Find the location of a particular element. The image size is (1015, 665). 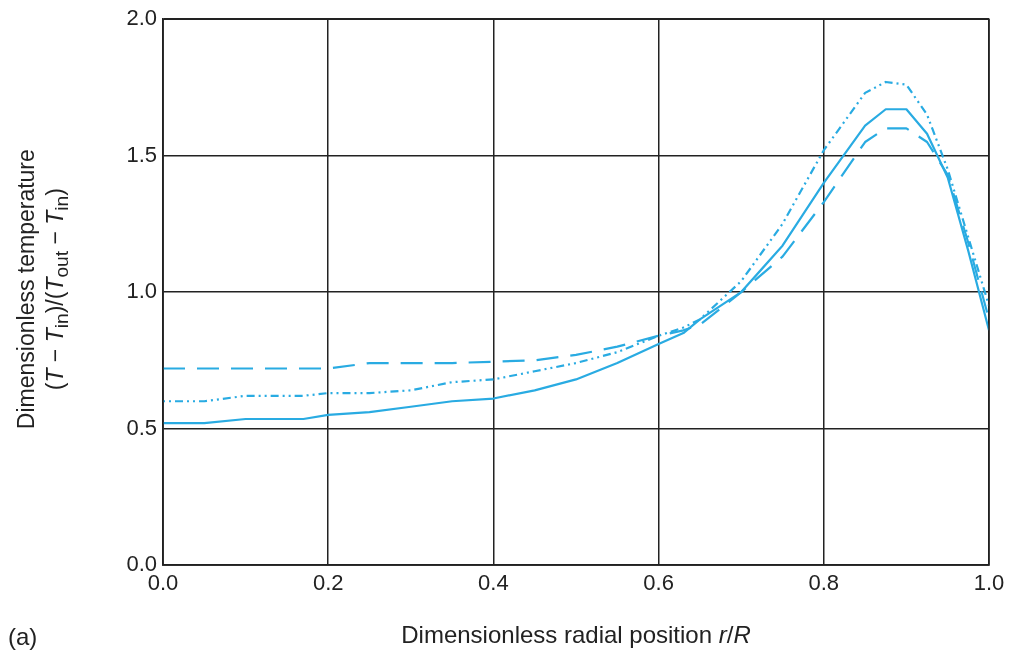

text: (a) is located at coordinates (23, 637).